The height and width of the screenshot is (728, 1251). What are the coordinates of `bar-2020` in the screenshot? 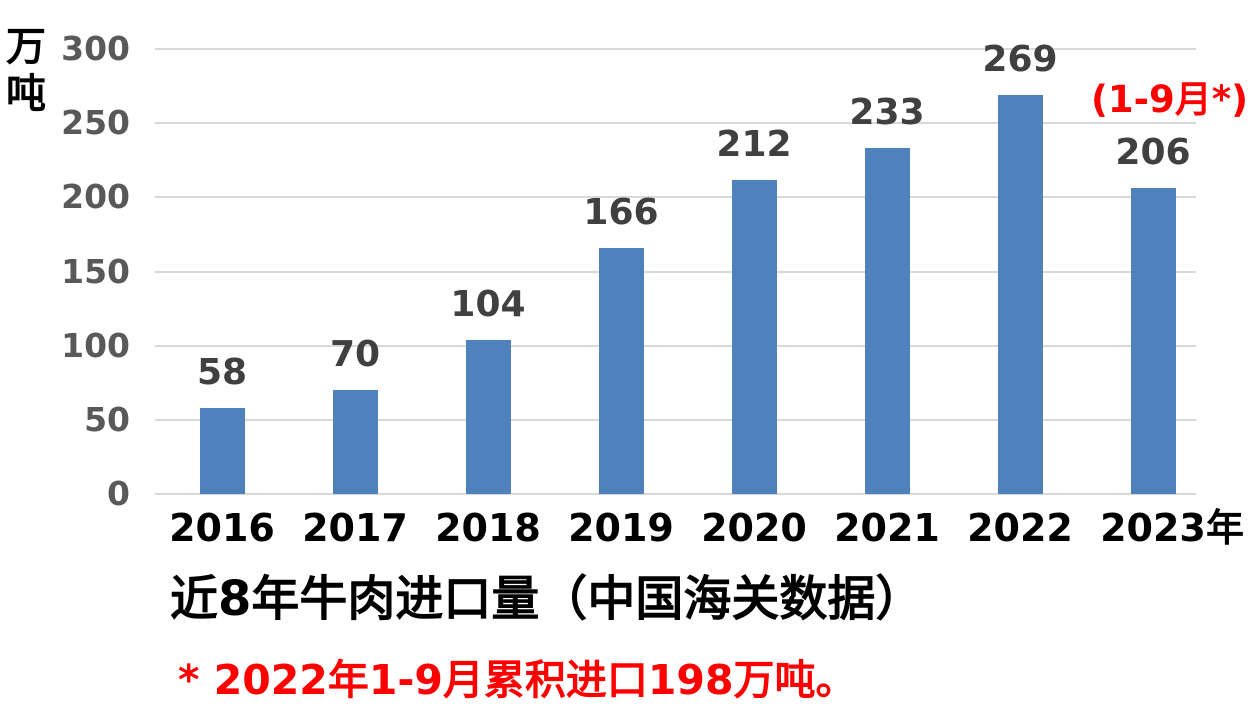 It's located at (754, 336).